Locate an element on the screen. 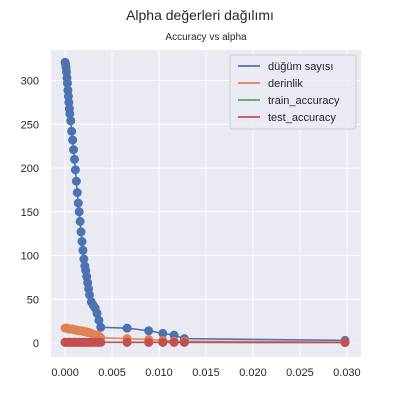 The height and width of the screenshot is (400, 400). legend-frame is located at coordinates (293, 92).